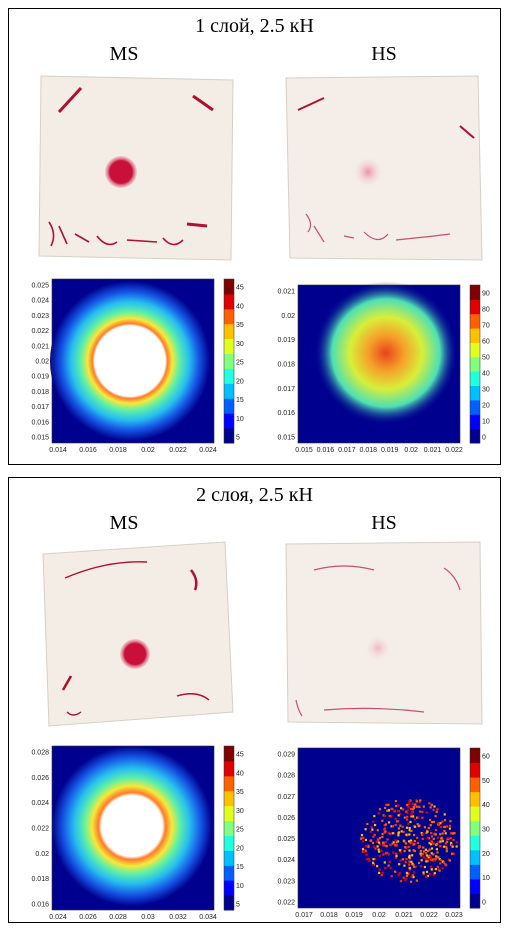 The image size is (509, 931). Describe the element at coordinates (58, 450) in the screenshot. I see `x-tick-label: 0.014` at that location.